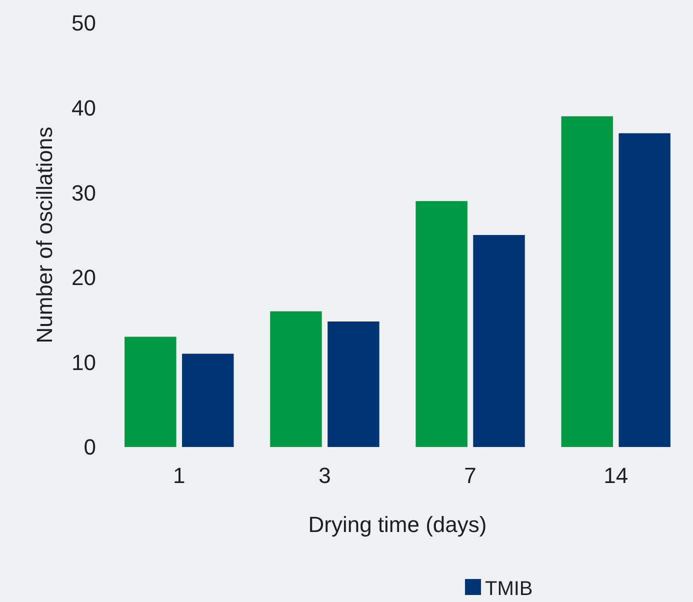  I want to click on y-tick-label: 0, so click(90, 447).